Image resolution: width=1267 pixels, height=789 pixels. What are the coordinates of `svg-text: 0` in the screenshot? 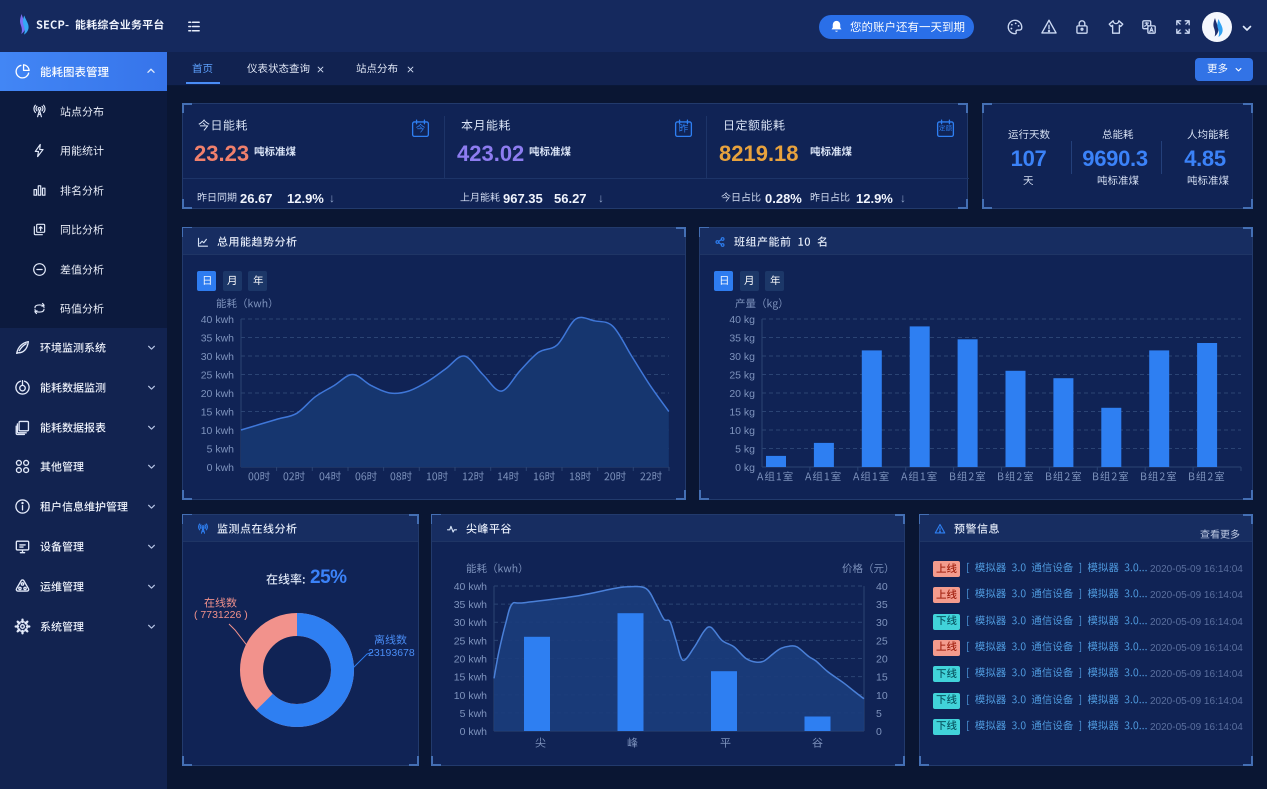 It's located at (879, 732).